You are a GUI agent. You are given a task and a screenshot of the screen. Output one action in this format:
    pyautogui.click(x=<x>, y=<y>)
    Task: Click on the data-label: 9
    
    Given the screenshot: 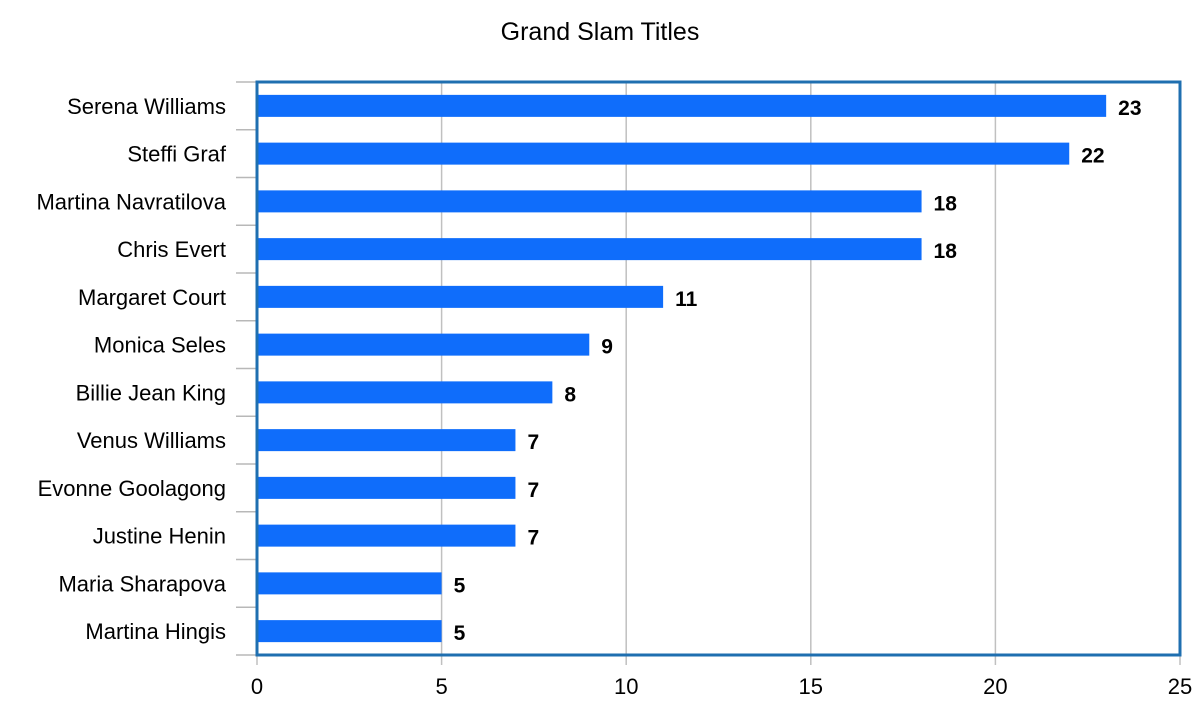 What is the action you would take?
    pyautogui.click(x=607, y=347)
    